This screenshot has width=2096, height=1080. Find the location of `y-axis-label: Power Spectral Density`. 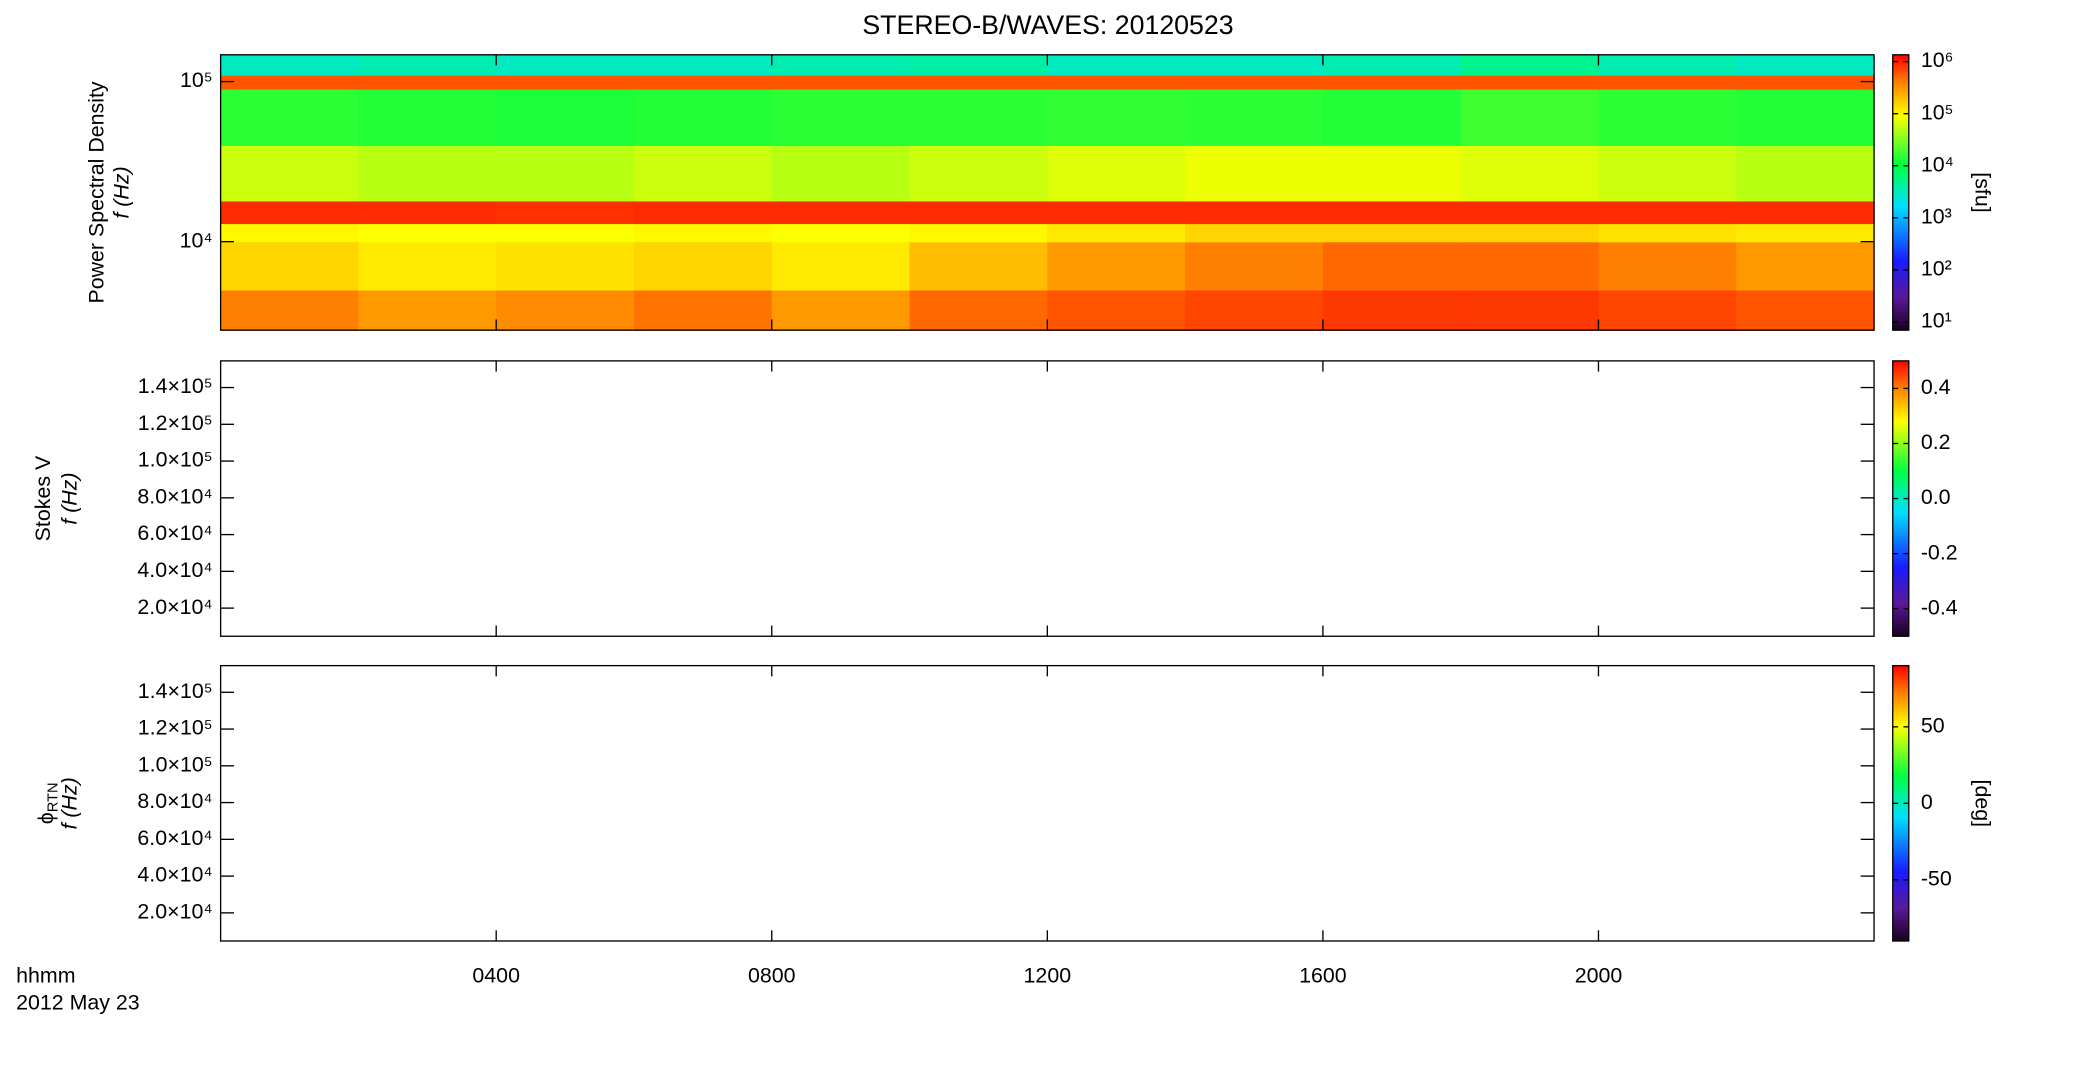

y-axis-label: Power Spectral Density is located at coordinates (96, 192).